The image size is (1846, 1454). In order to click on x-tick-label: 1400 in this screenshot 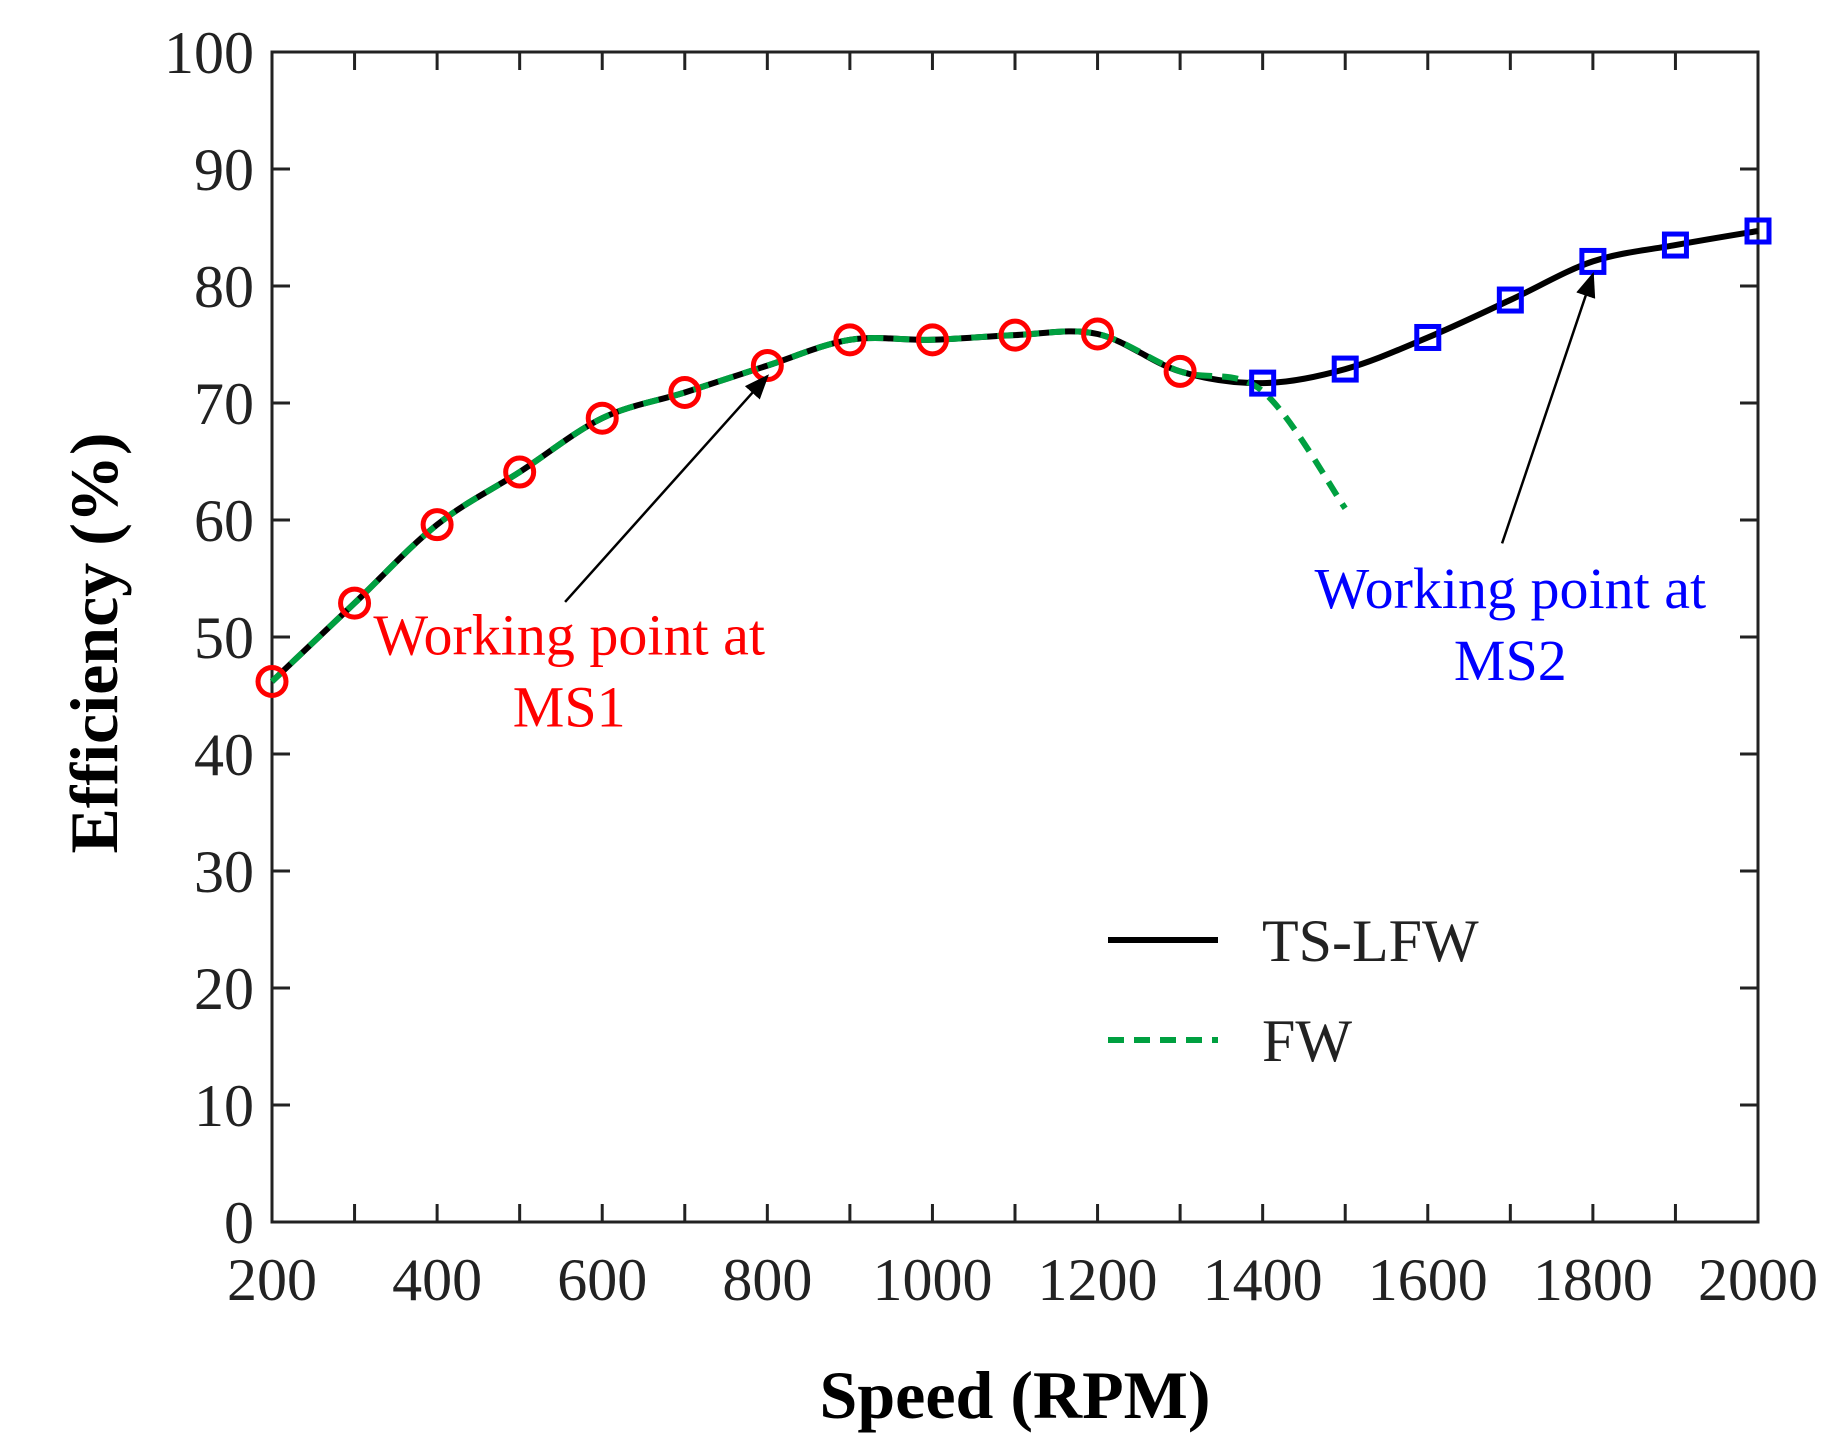, I will do `click(1263, 1280)`.